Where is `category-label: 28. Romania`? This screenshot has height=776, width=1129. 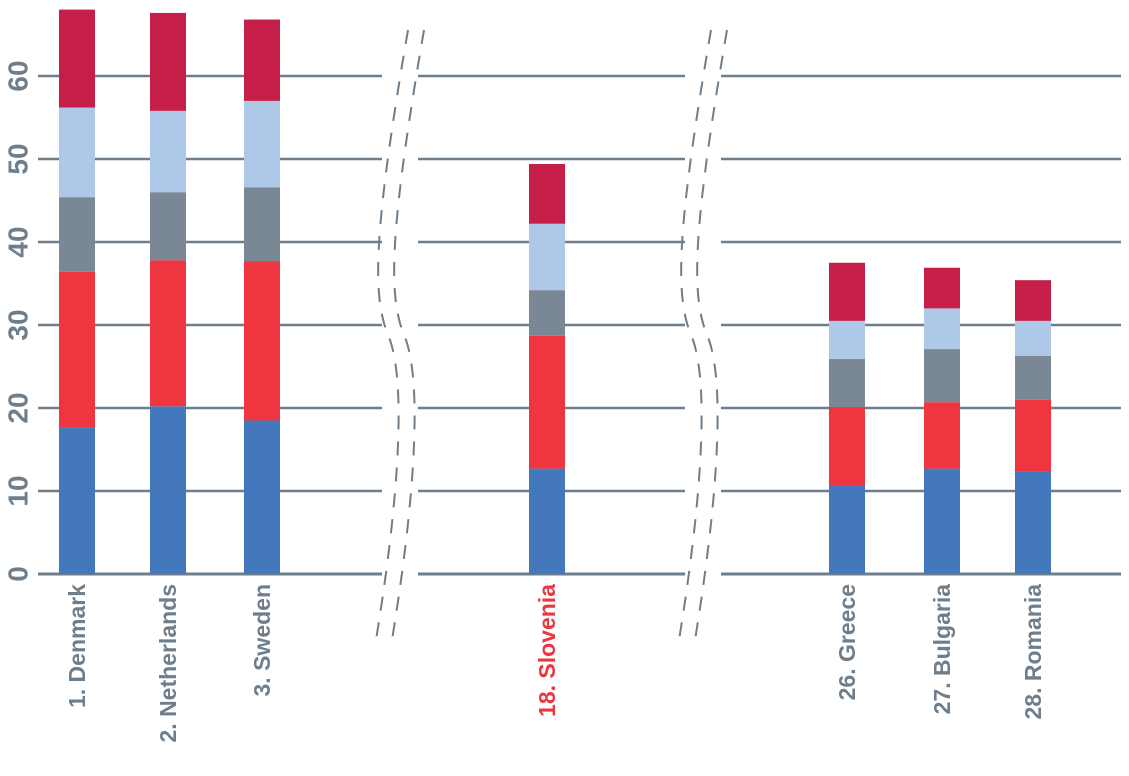
category-label: 28. Romania is located at coordinates (1033, 652).